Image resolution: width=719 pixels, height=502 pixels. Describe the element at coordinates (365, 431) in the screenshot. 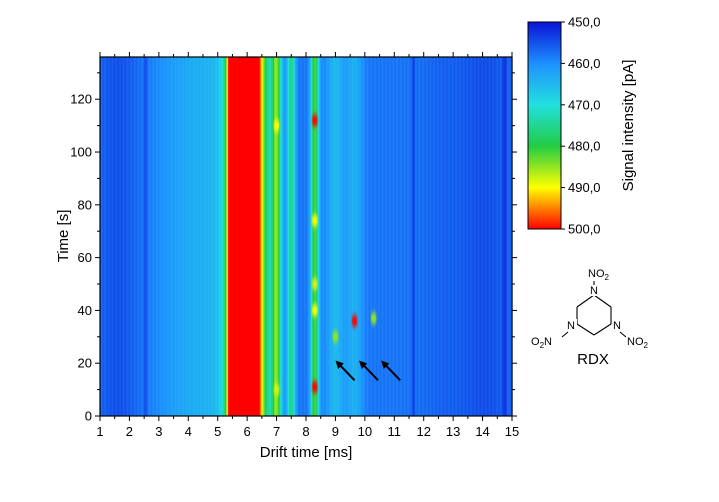

I see `x-tick-label: 10` at that location.